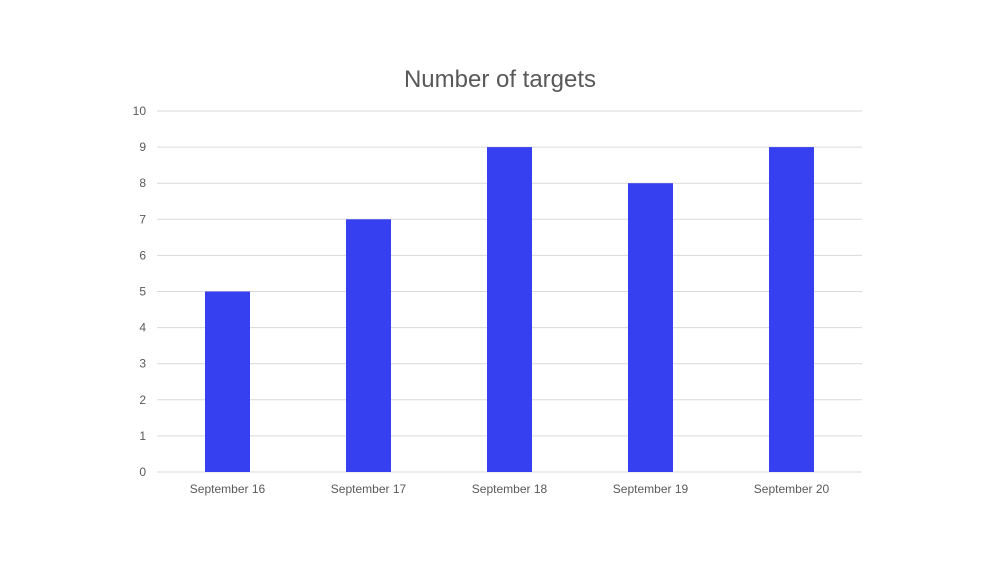 This screenshot has height=562, width=1000. I want to click on y-tick-label: 2, so click(142, 400).